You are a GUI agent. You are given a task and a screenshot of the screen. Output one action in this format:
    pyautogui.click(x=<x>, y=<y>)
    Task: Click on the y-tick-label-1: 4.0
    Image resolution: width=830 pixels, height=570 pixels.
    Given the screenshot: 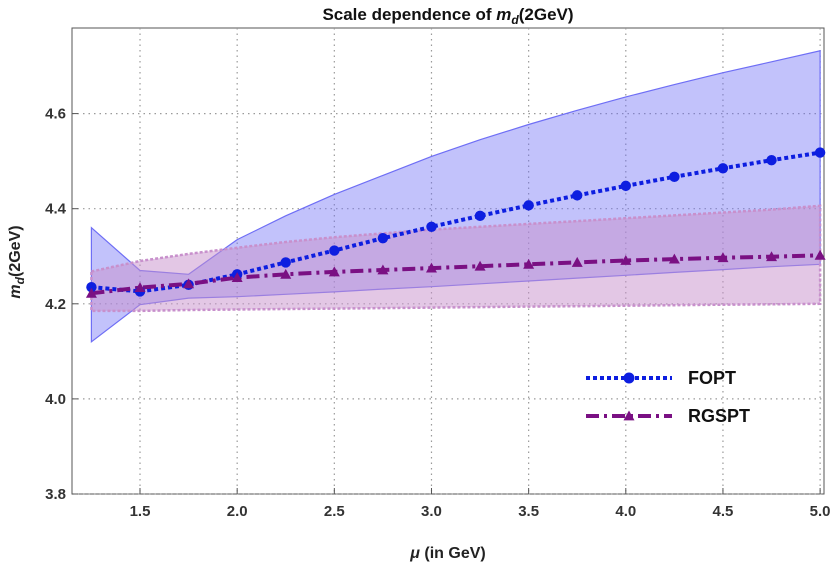 What is the action you would take?
    pyautogui.click(x=55, y=399)
    